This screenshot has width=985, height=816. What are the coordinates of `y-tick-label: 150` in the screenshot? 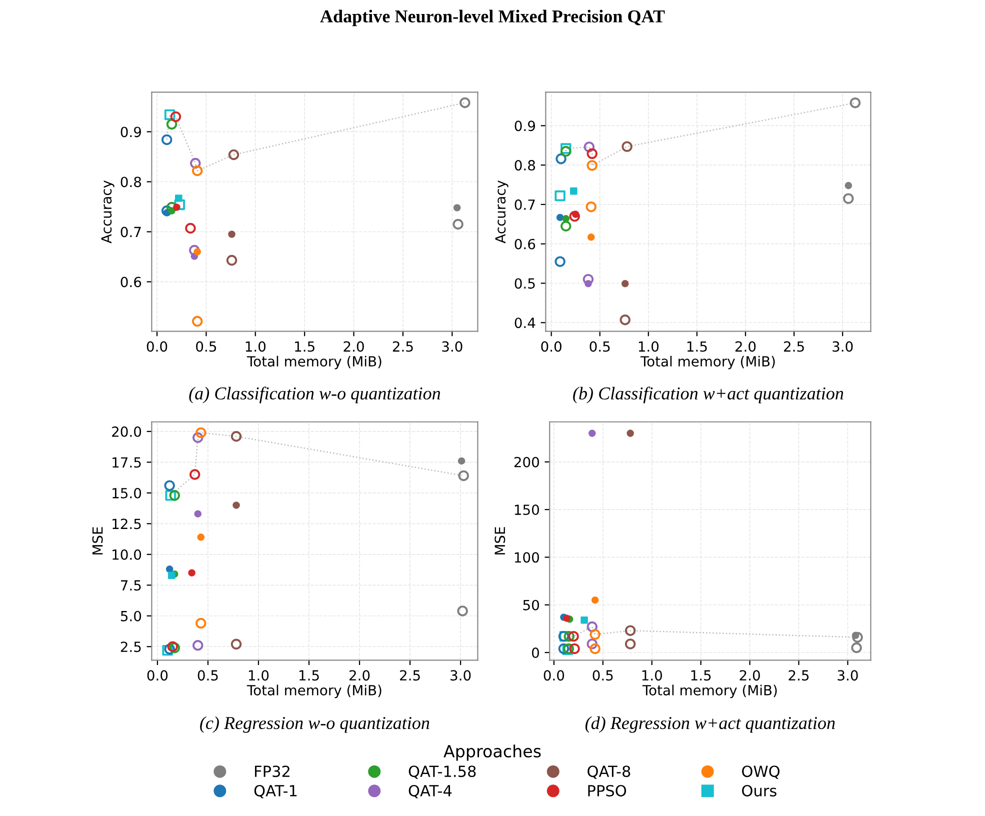 It's located at (526, 510).